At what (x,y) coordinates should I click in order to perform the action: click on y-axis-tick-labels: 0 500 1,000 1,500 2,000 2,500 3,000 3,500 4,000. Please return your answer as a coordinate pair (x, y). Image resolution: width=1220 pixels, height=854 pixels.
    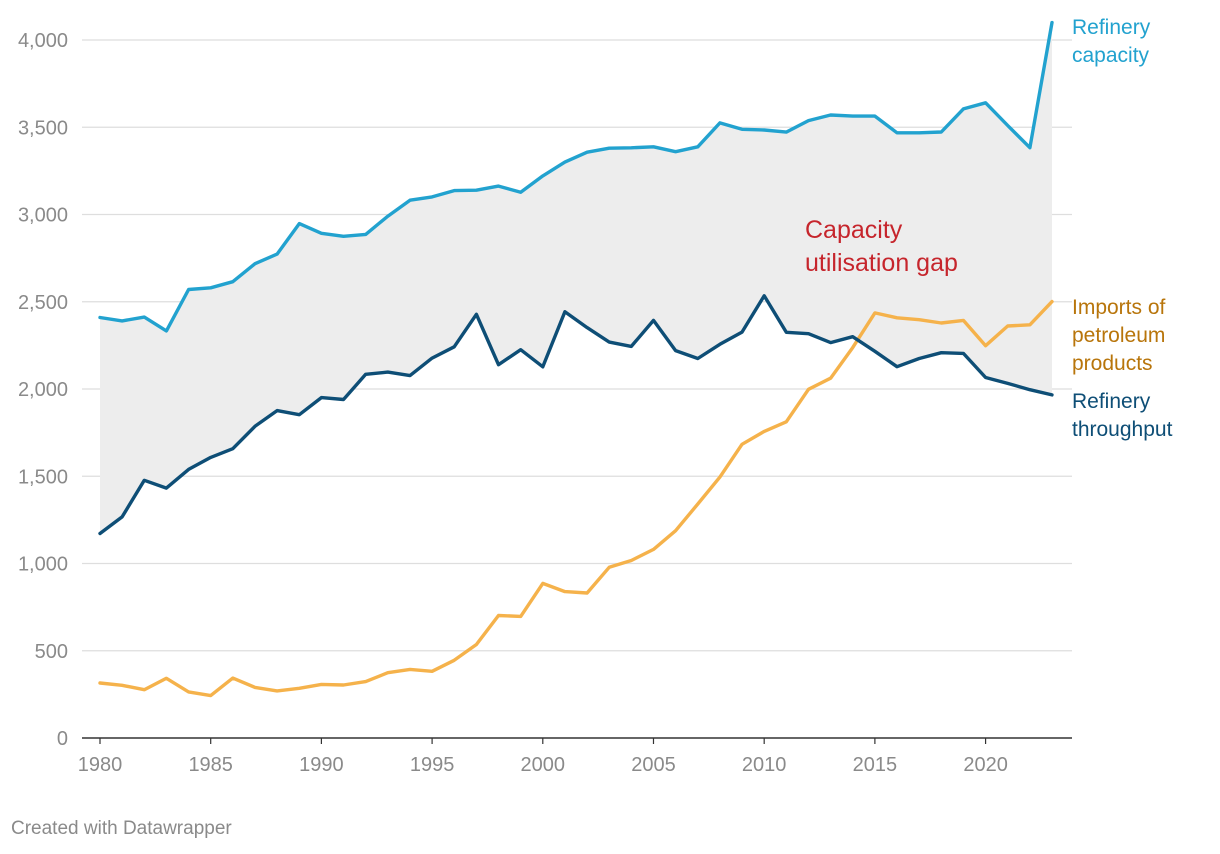
    Looking at the image, I should click on (43, 390).